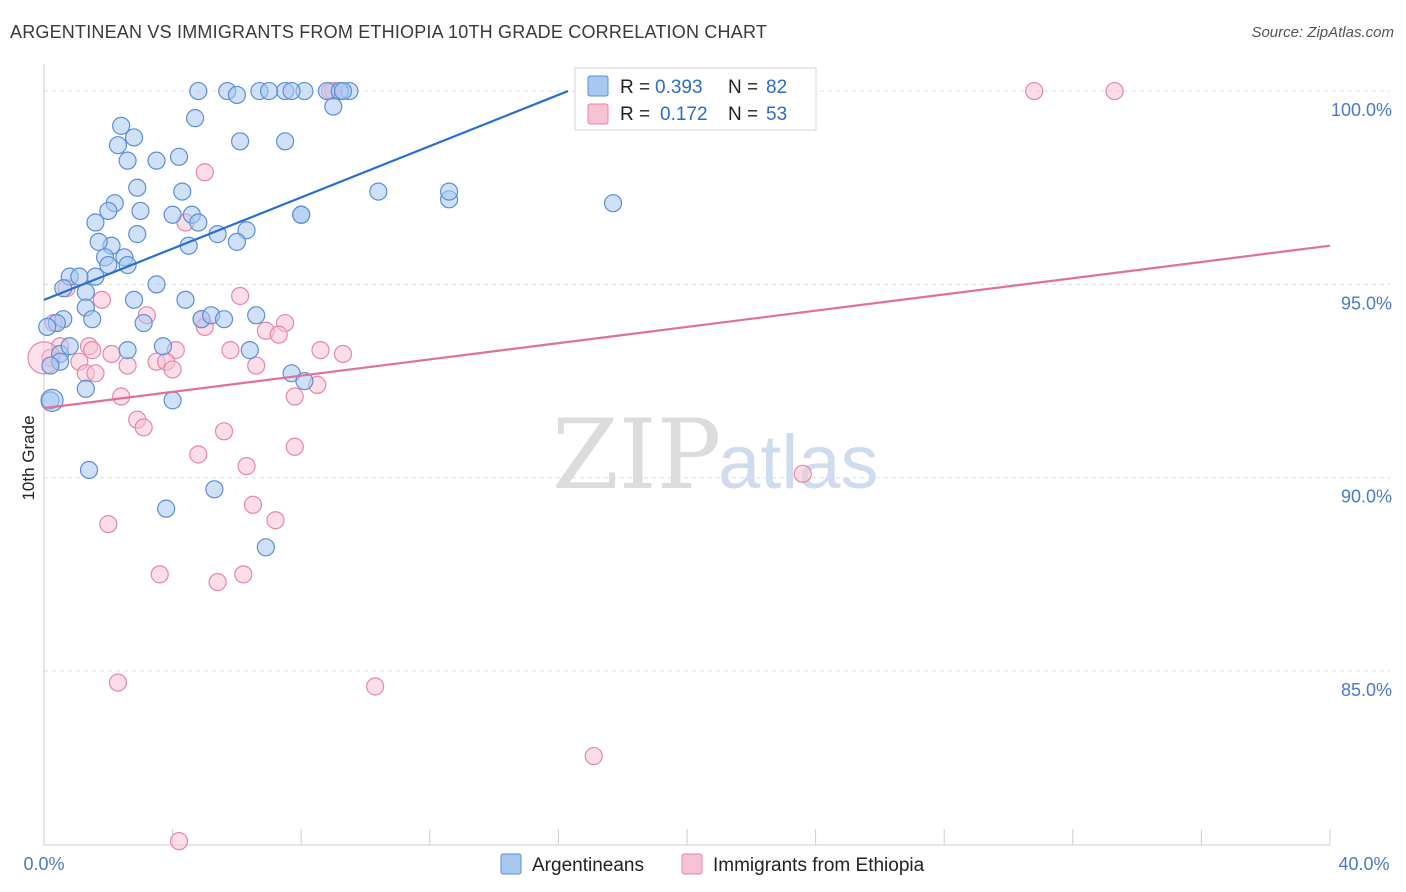 This screenshot has height=892, width=1406. Describe the element at coordinates (1366, 690) in the screenshot. I see `y-tick-label: 85.0%` at that location.